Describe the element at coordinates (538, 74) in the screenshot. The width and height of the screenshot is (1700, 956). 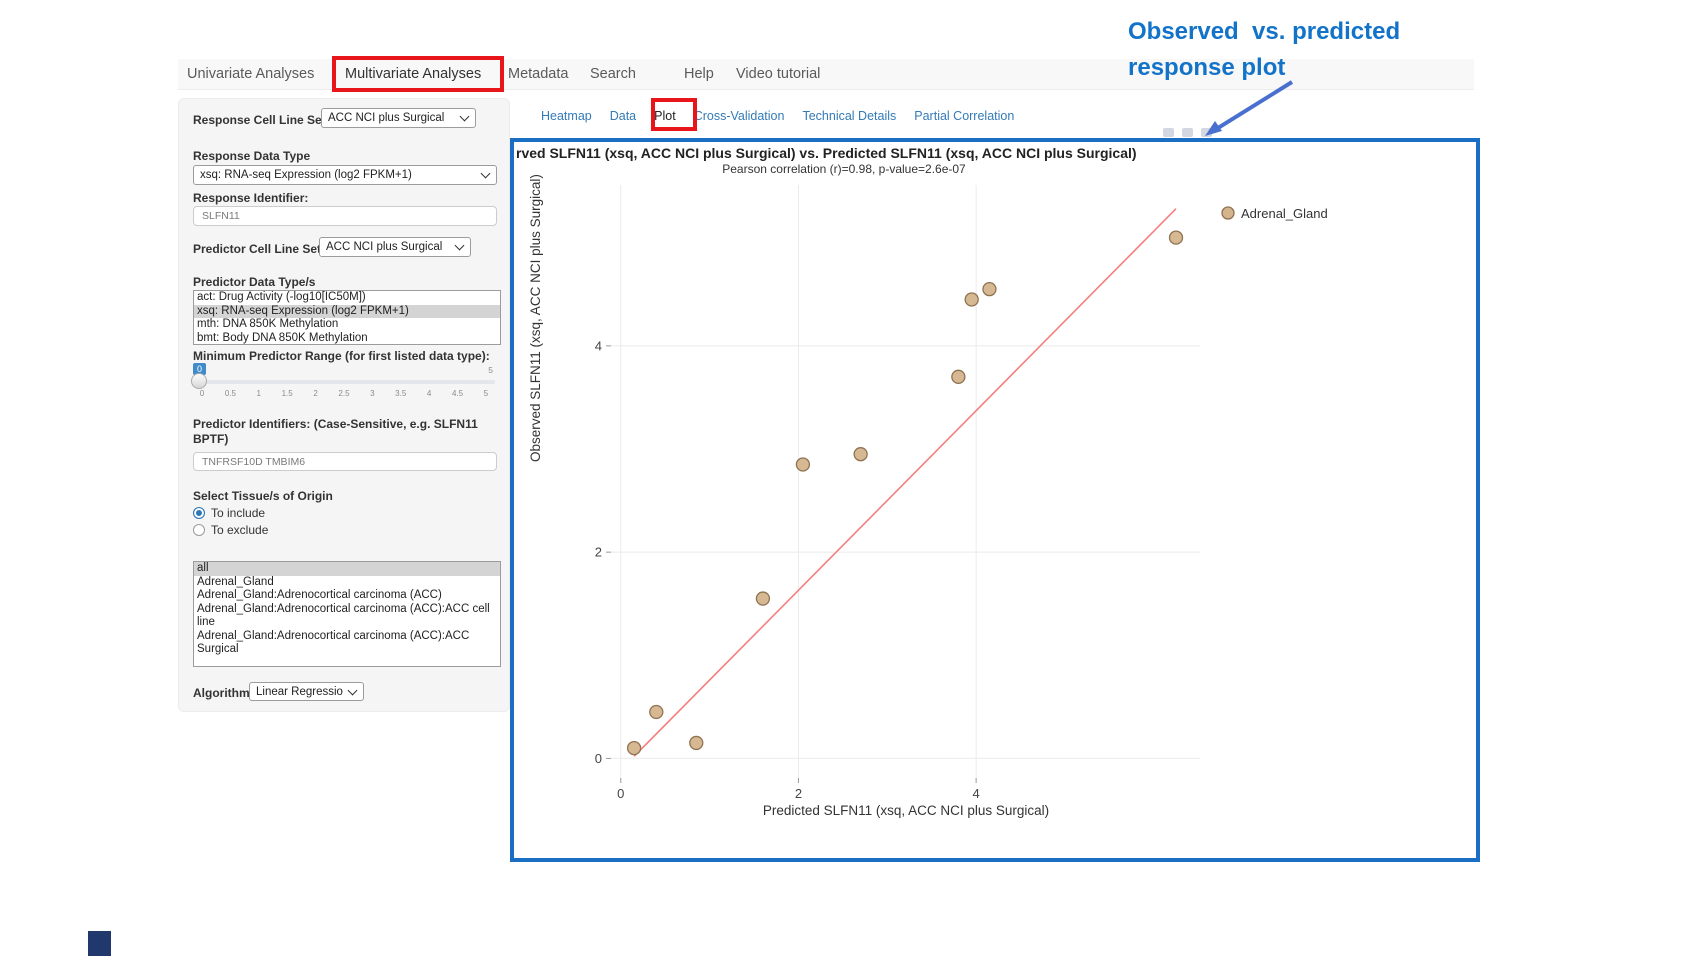
I see `nav-metadata: Metadata` at that location.